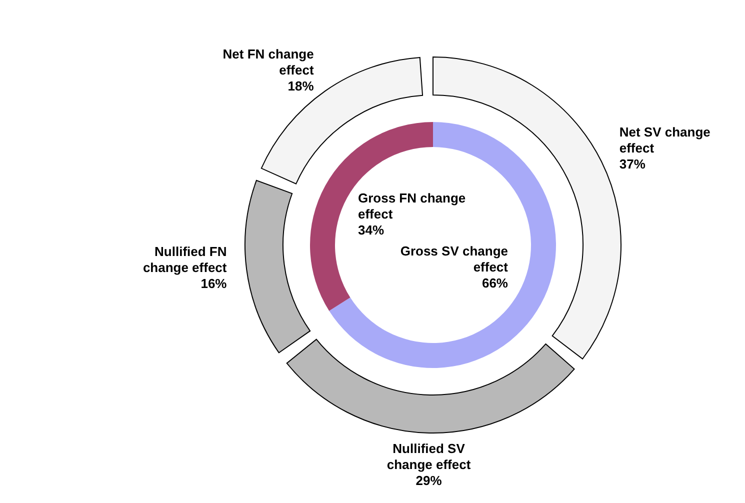  I want to click on data-label: 37%, so click(632, 164).